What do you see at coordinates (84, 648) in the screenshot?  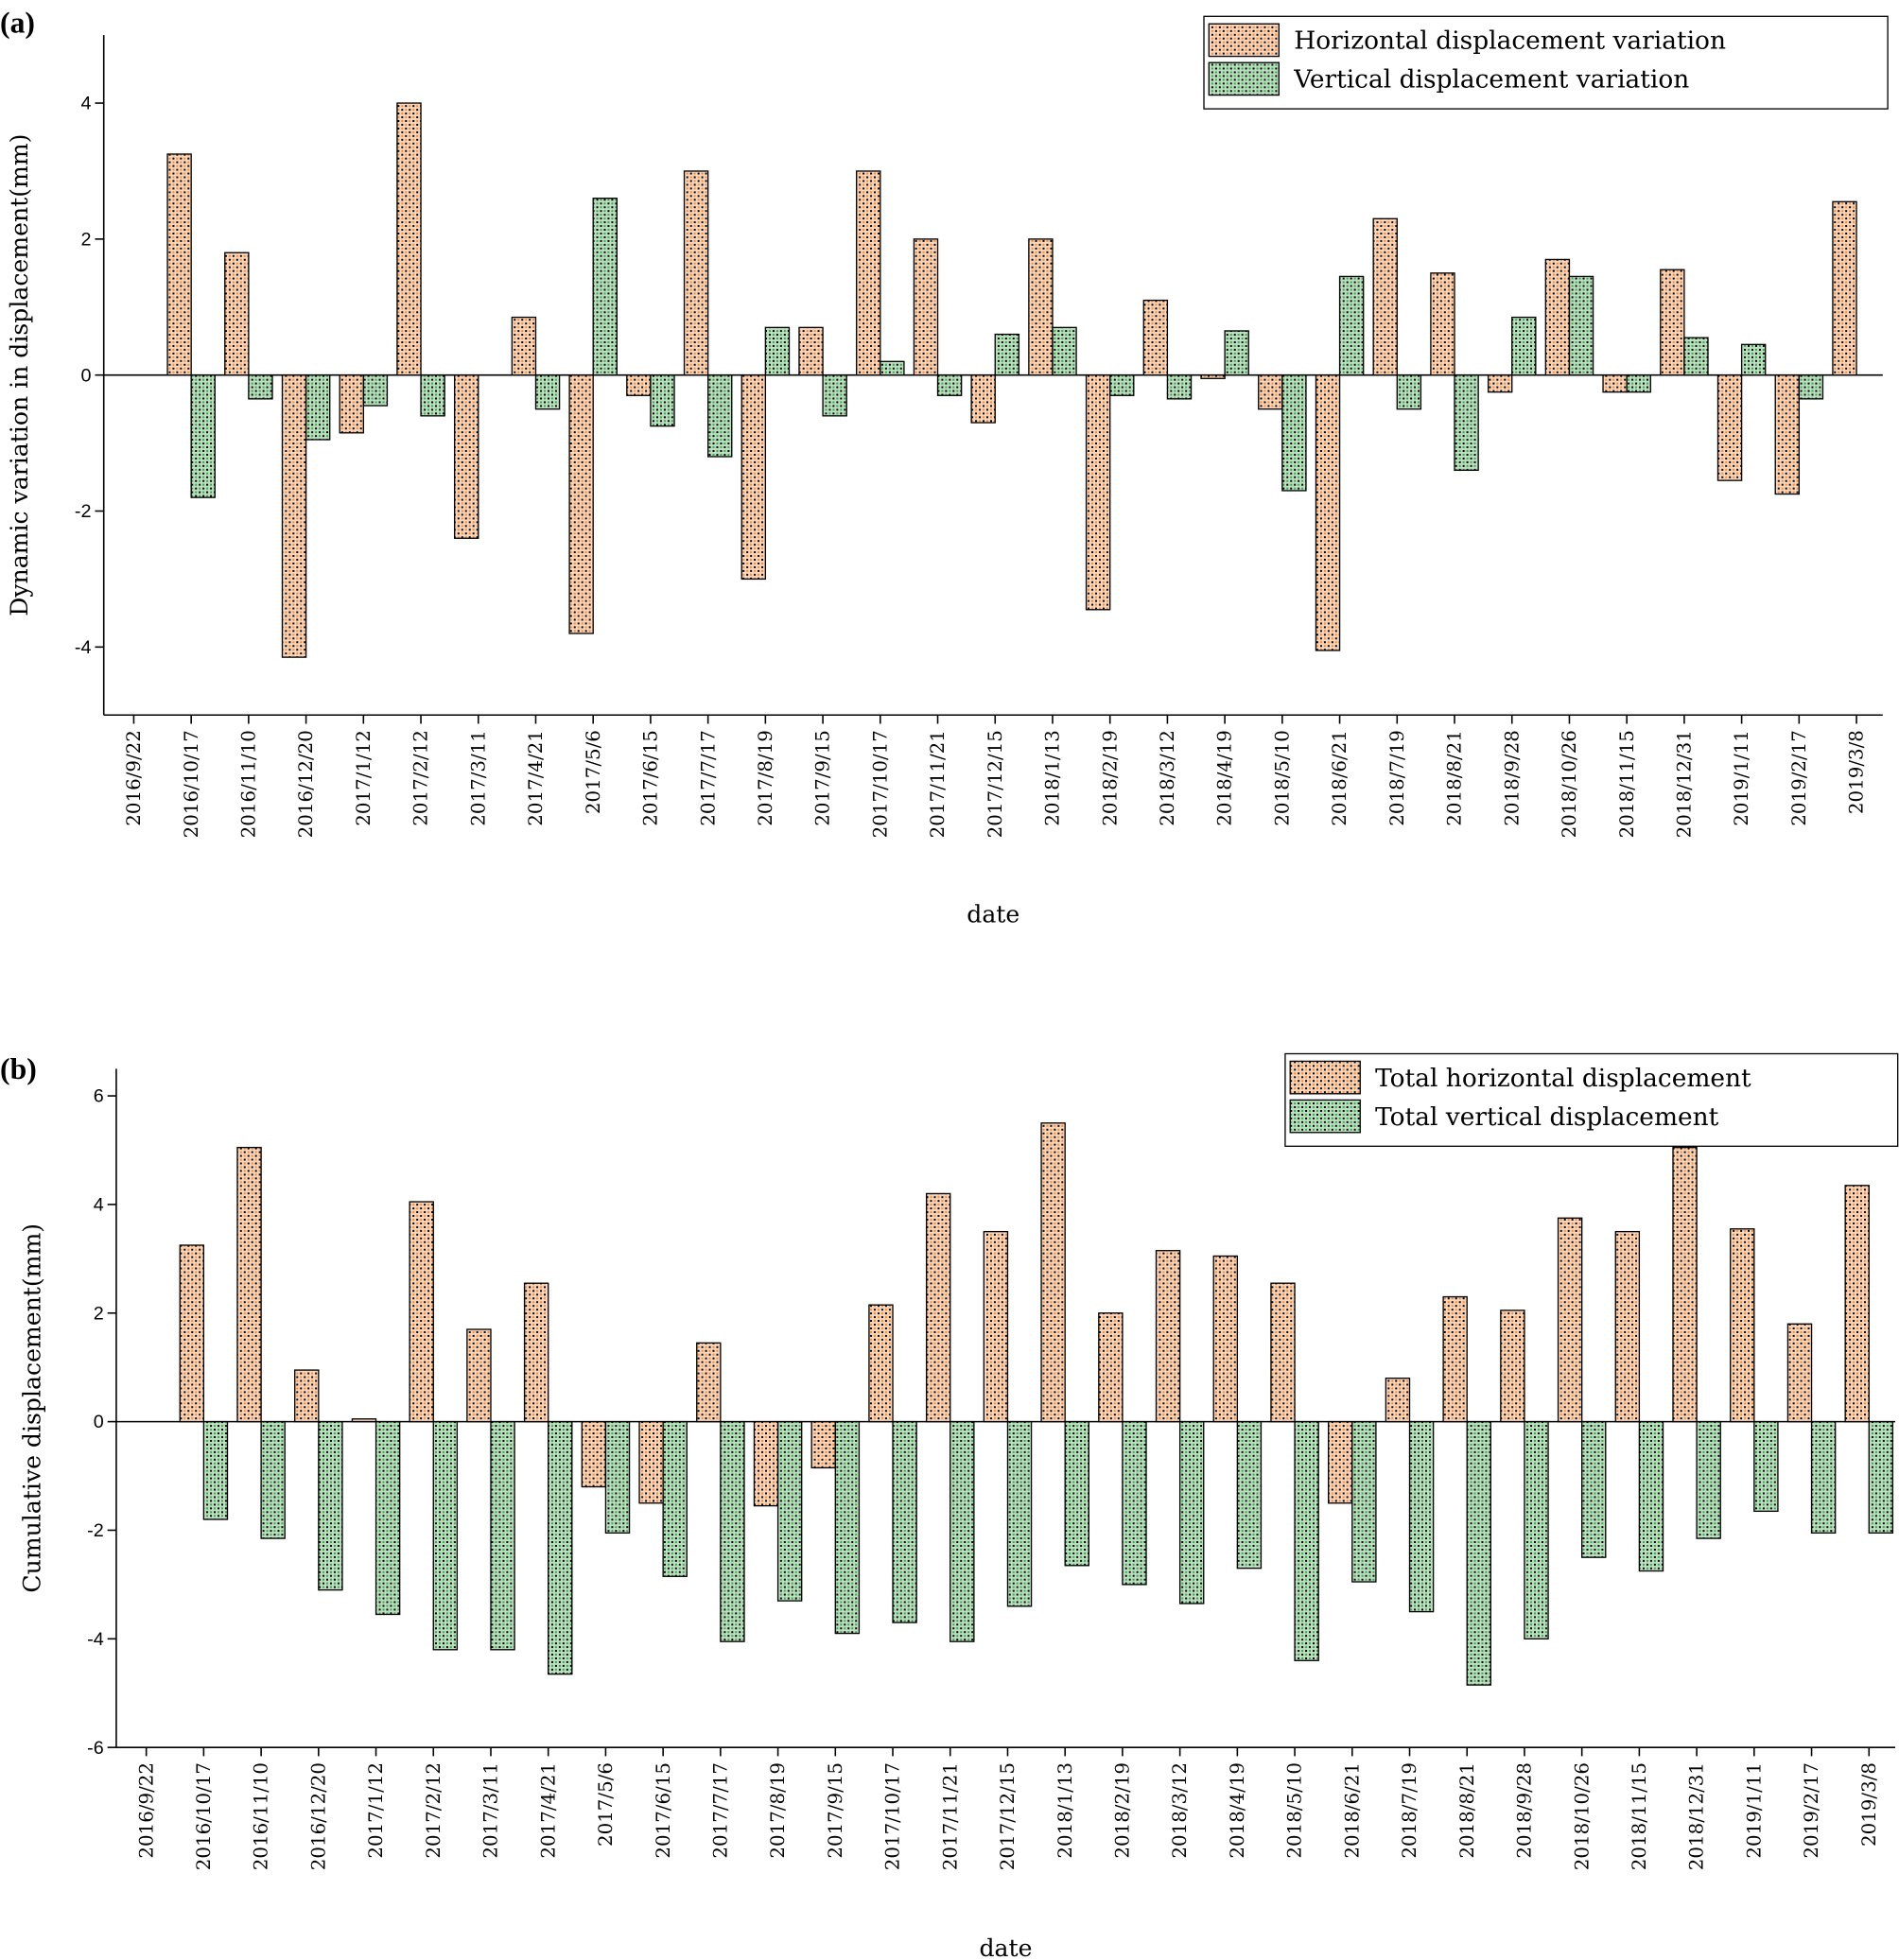 I see `y-tick-label: -4` at bounding box center [84, 648].